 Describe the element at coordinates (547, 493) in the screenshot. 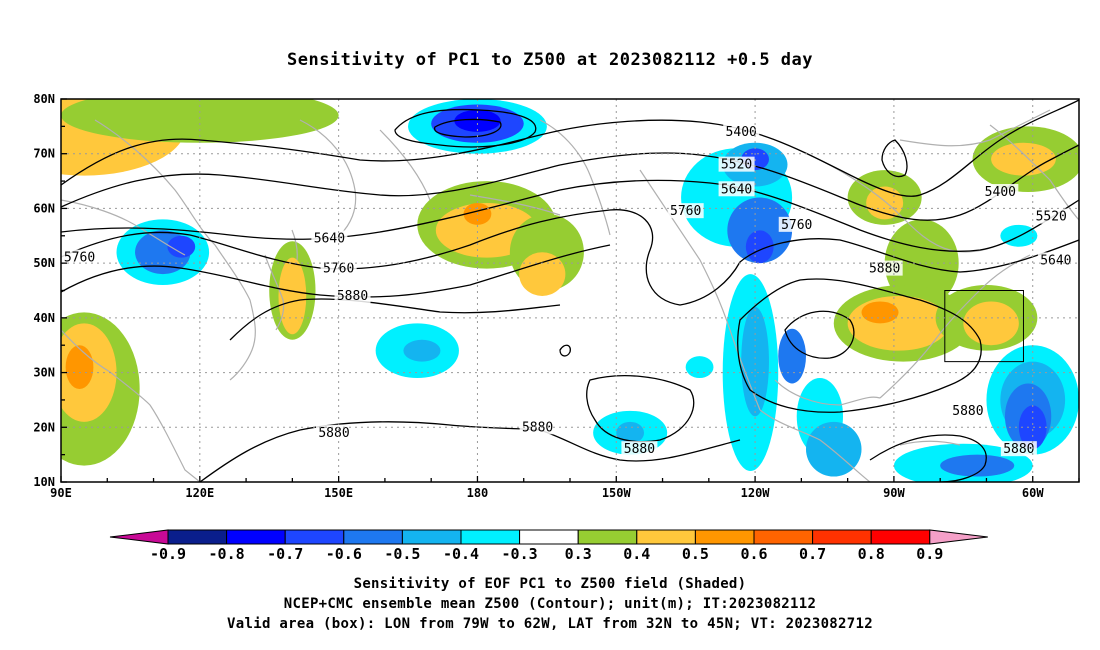

I see `longitude-labels: 90E 120E 150E 180 150W 120W 90W 60W` at that location.